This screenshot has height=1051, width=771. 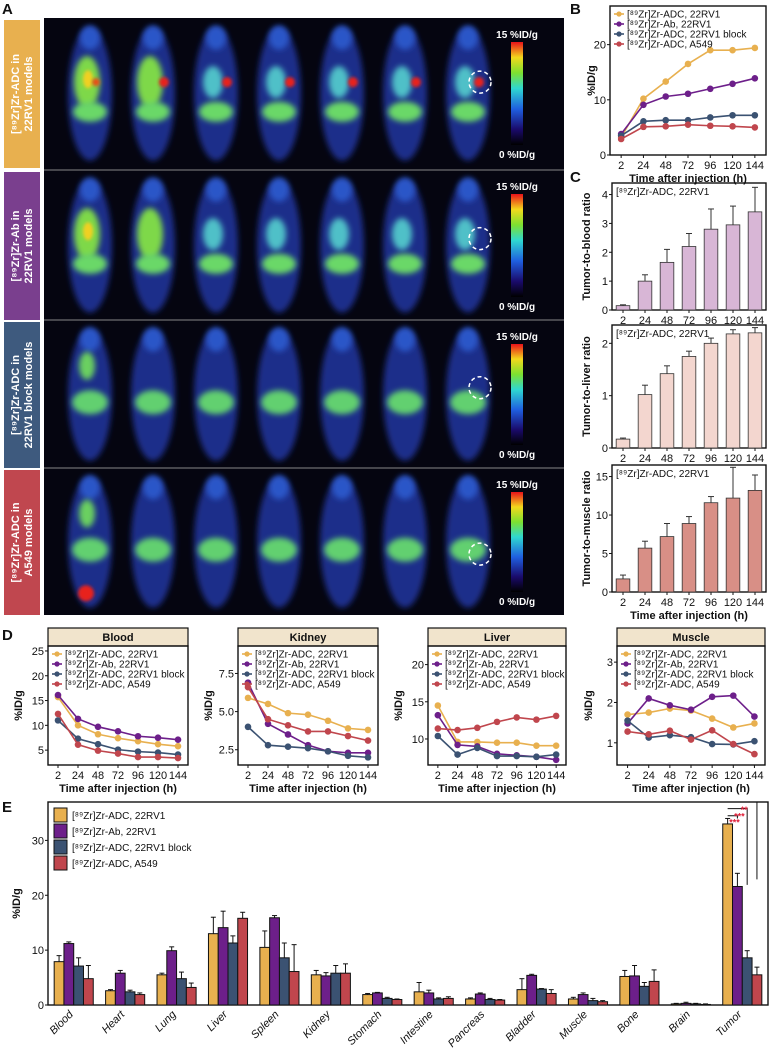 I want to click on legend-entry: [⁸⁹Zr]Zr-ADC, A549, so click(x=677, y=685).